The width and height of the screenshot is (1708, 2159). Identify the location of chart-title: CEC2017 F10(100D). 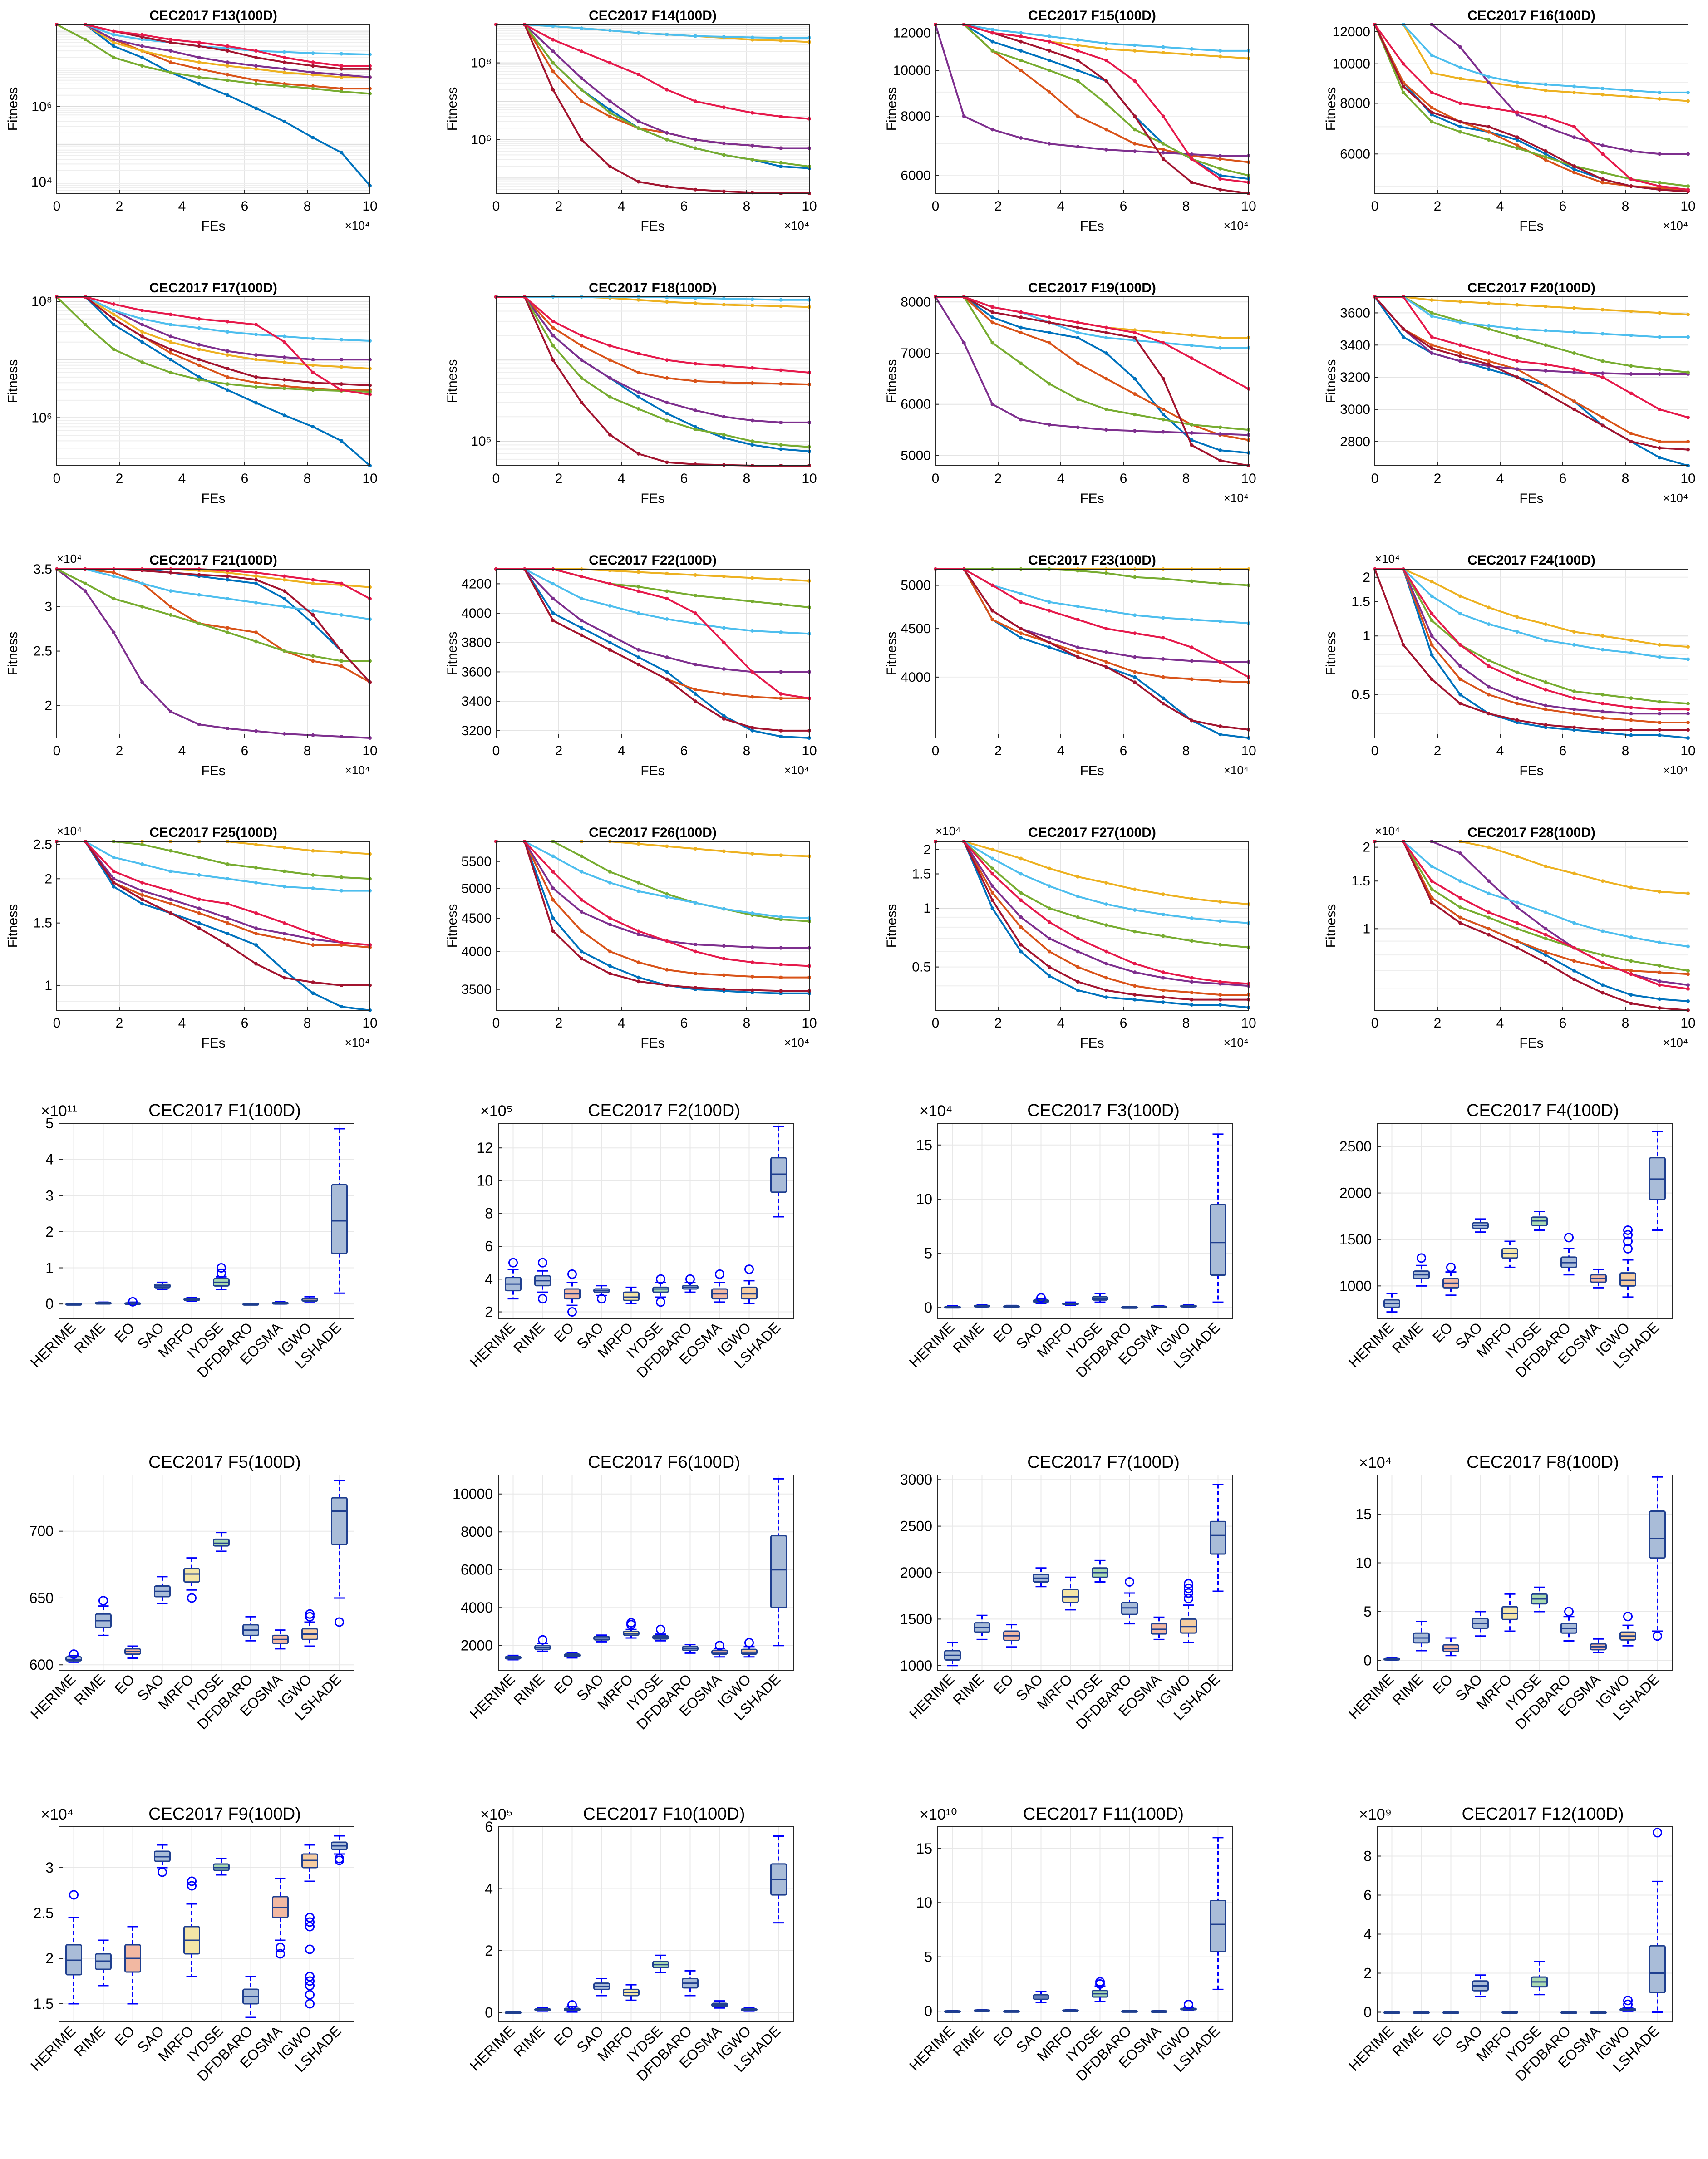
(664, 1814).